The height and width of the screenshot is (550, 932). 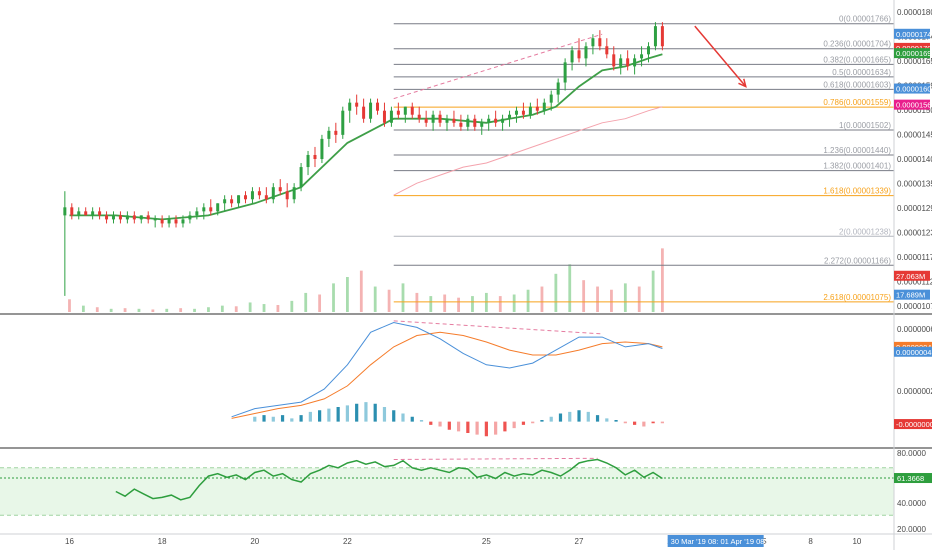 I want to click on macd-line, so click(x=447, y=369).